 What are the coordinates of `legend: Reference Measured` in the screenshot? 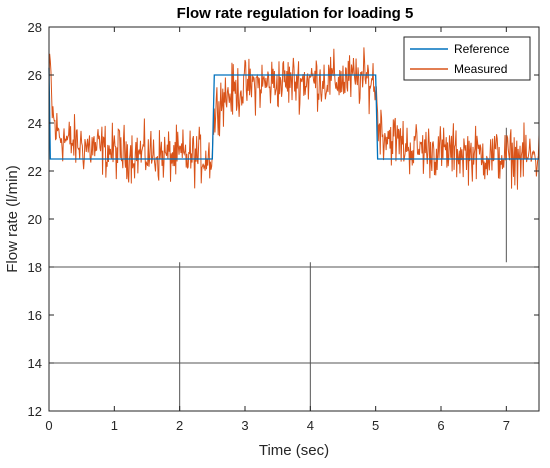 It's located at (467, 58).